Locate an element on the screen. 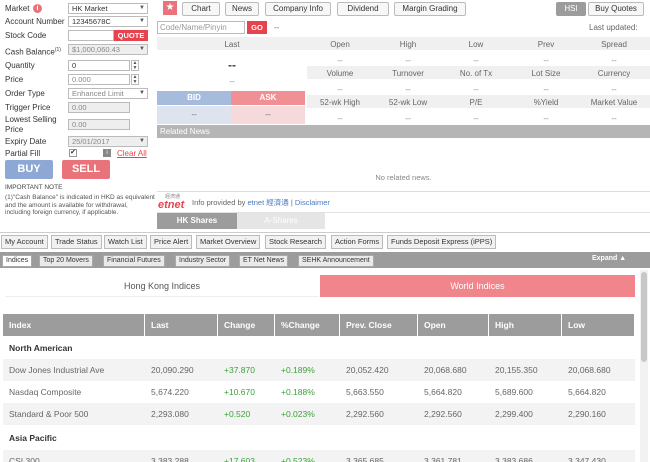 The height and width of the screenshot is (462, 650). low-cell: 2,290.160 is located at coordinates (587, 414).